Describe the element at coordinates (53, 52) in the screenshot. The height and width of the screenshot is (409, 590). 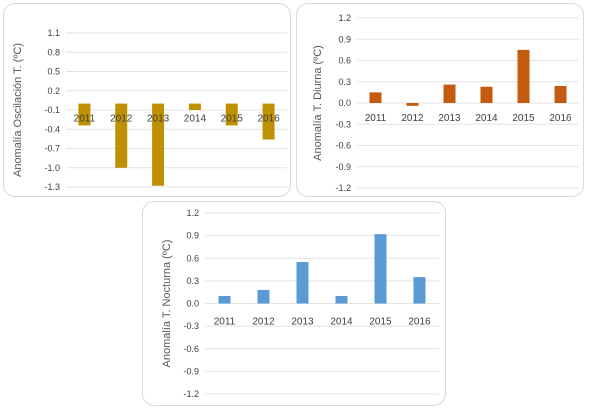
I see `y-tick-label: 0.8` at that location.